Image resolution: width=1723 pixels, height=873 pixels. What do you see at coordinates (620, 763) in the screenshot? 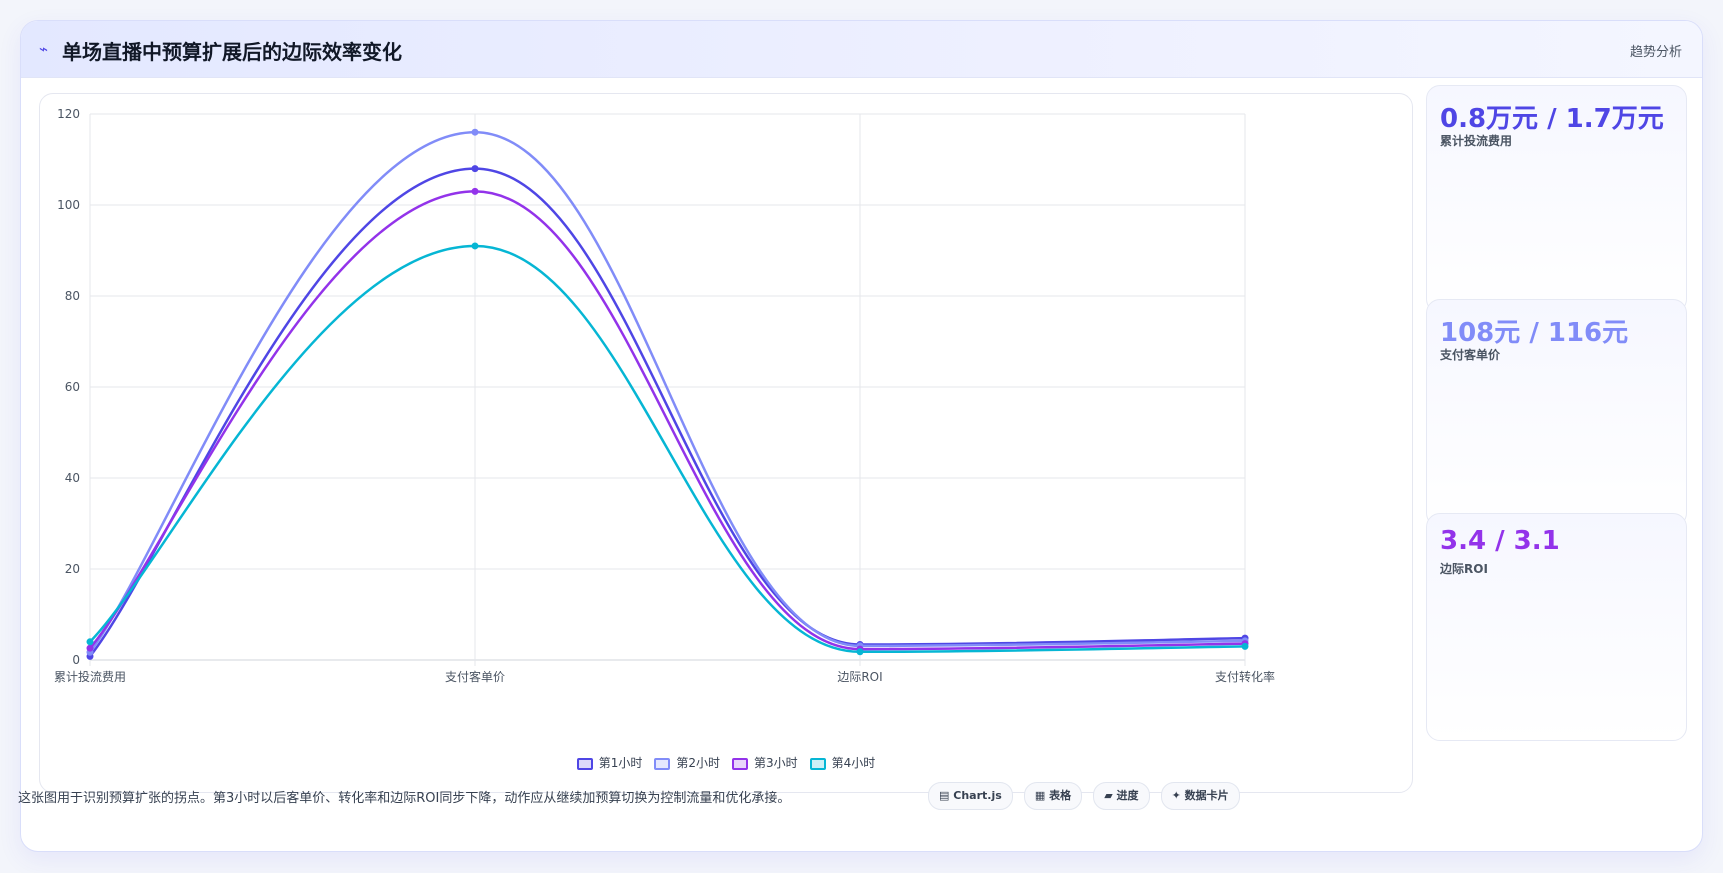
I see `legend-label: 第1小时` at bounding box center [620, 763].